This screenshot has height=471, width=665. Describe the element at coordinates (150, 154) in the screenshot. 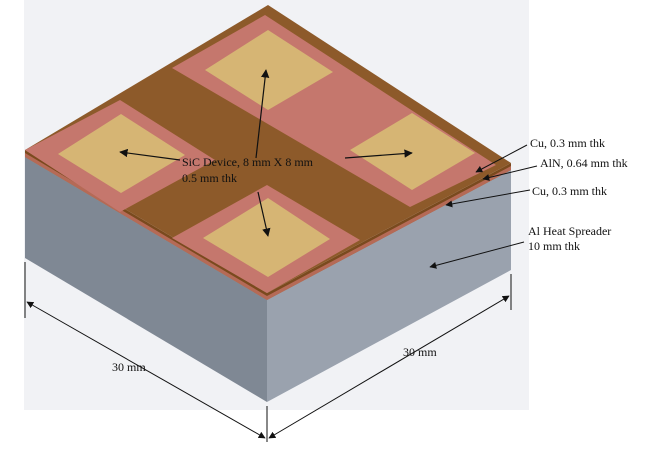

I see `device-arrow-left` at that location.